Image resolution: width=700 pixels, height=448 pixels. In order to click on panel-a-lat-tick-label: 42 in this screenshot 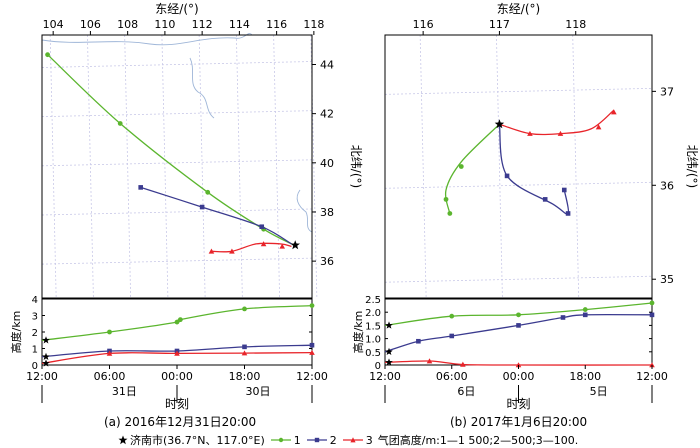, I will do `click(327, 114)`.